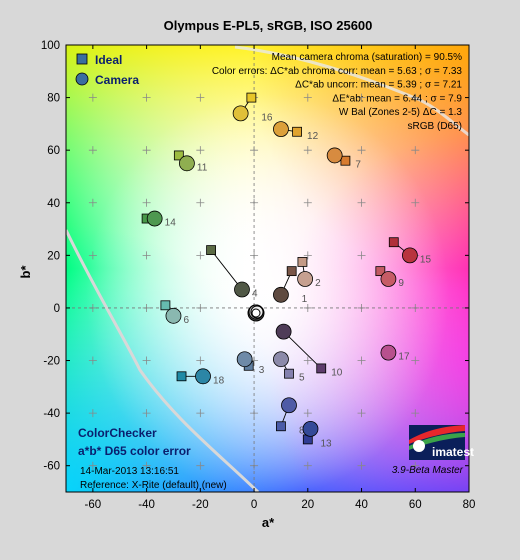 The image size is (520, 560). I want to click on patch-label: 5, so click(302, 378).